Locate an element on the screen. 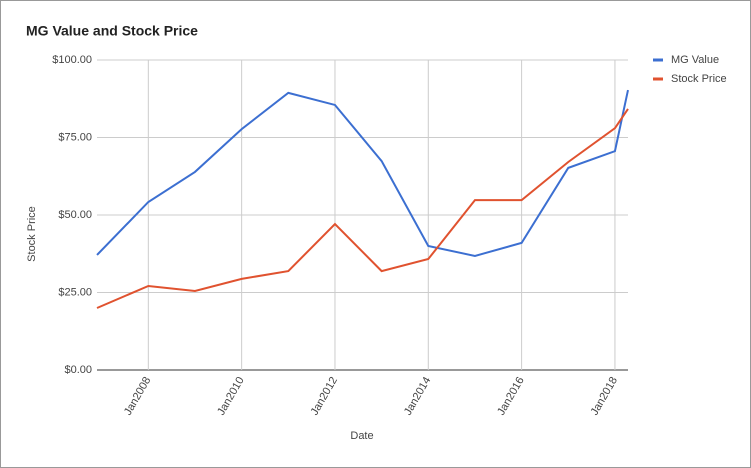 The width and height of the screenshot is (751, 468). y-axis-title: Stock Price is located at coordinates (32, 234).